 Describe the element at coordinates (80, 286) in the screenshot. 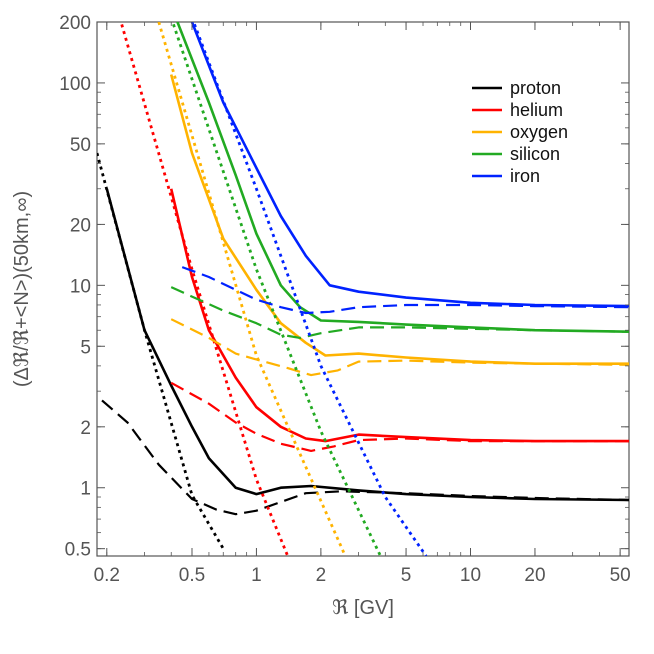

I see `y-tick-label: 10` at that location.